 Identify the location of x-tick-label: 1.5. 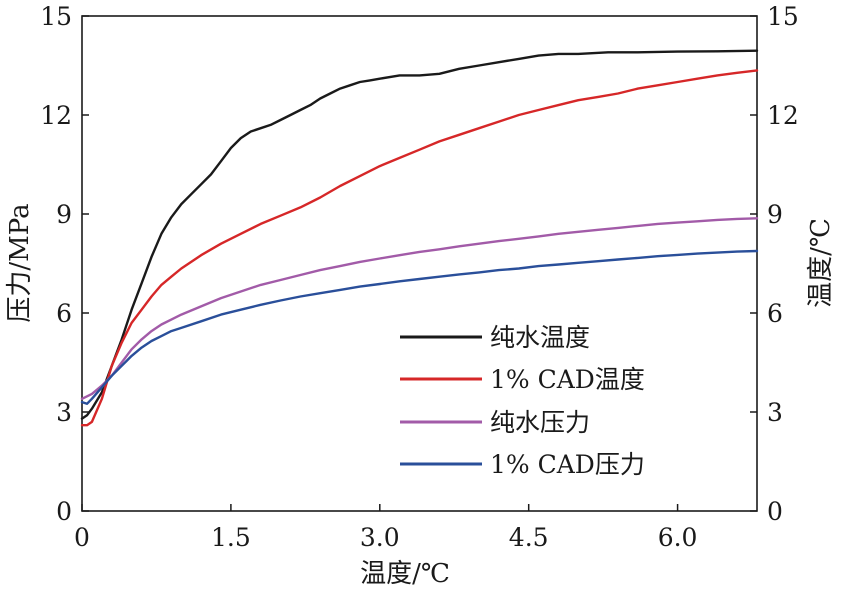
(231, 537).